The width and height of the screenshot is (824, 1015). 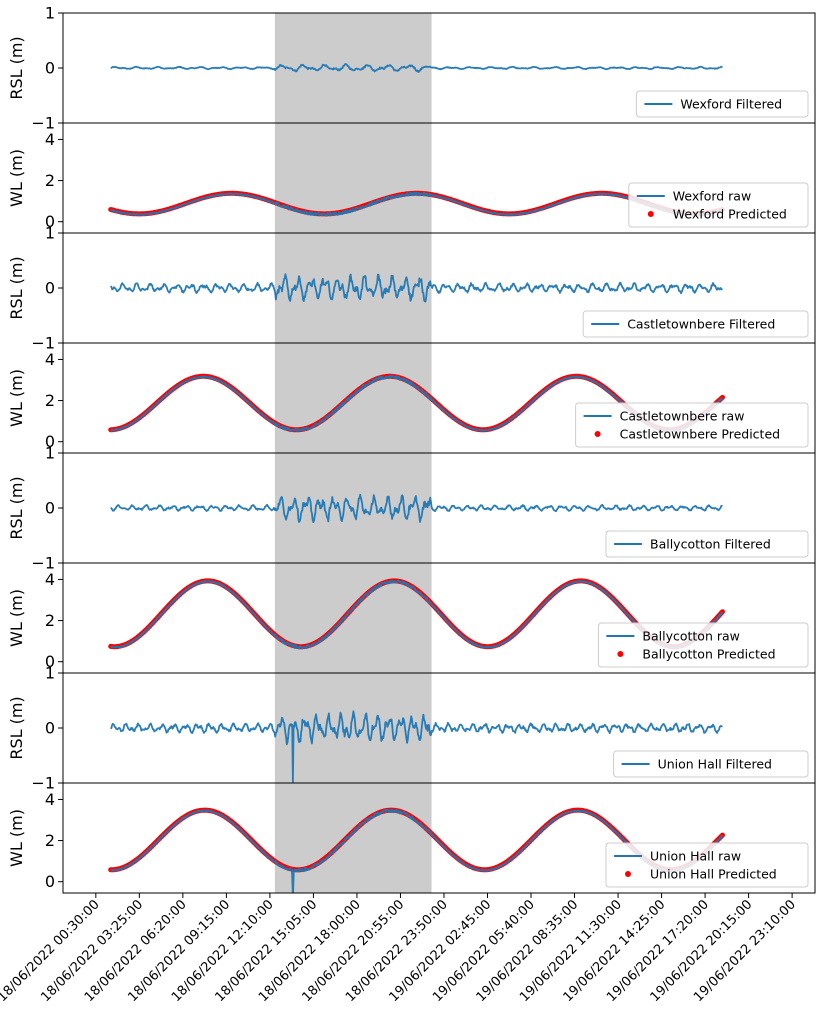 What do you see at coordinates (682, 416) in the screenshot?
I see `legend-entry-label: Castletownbere raw` at bounding box center [682, 416].